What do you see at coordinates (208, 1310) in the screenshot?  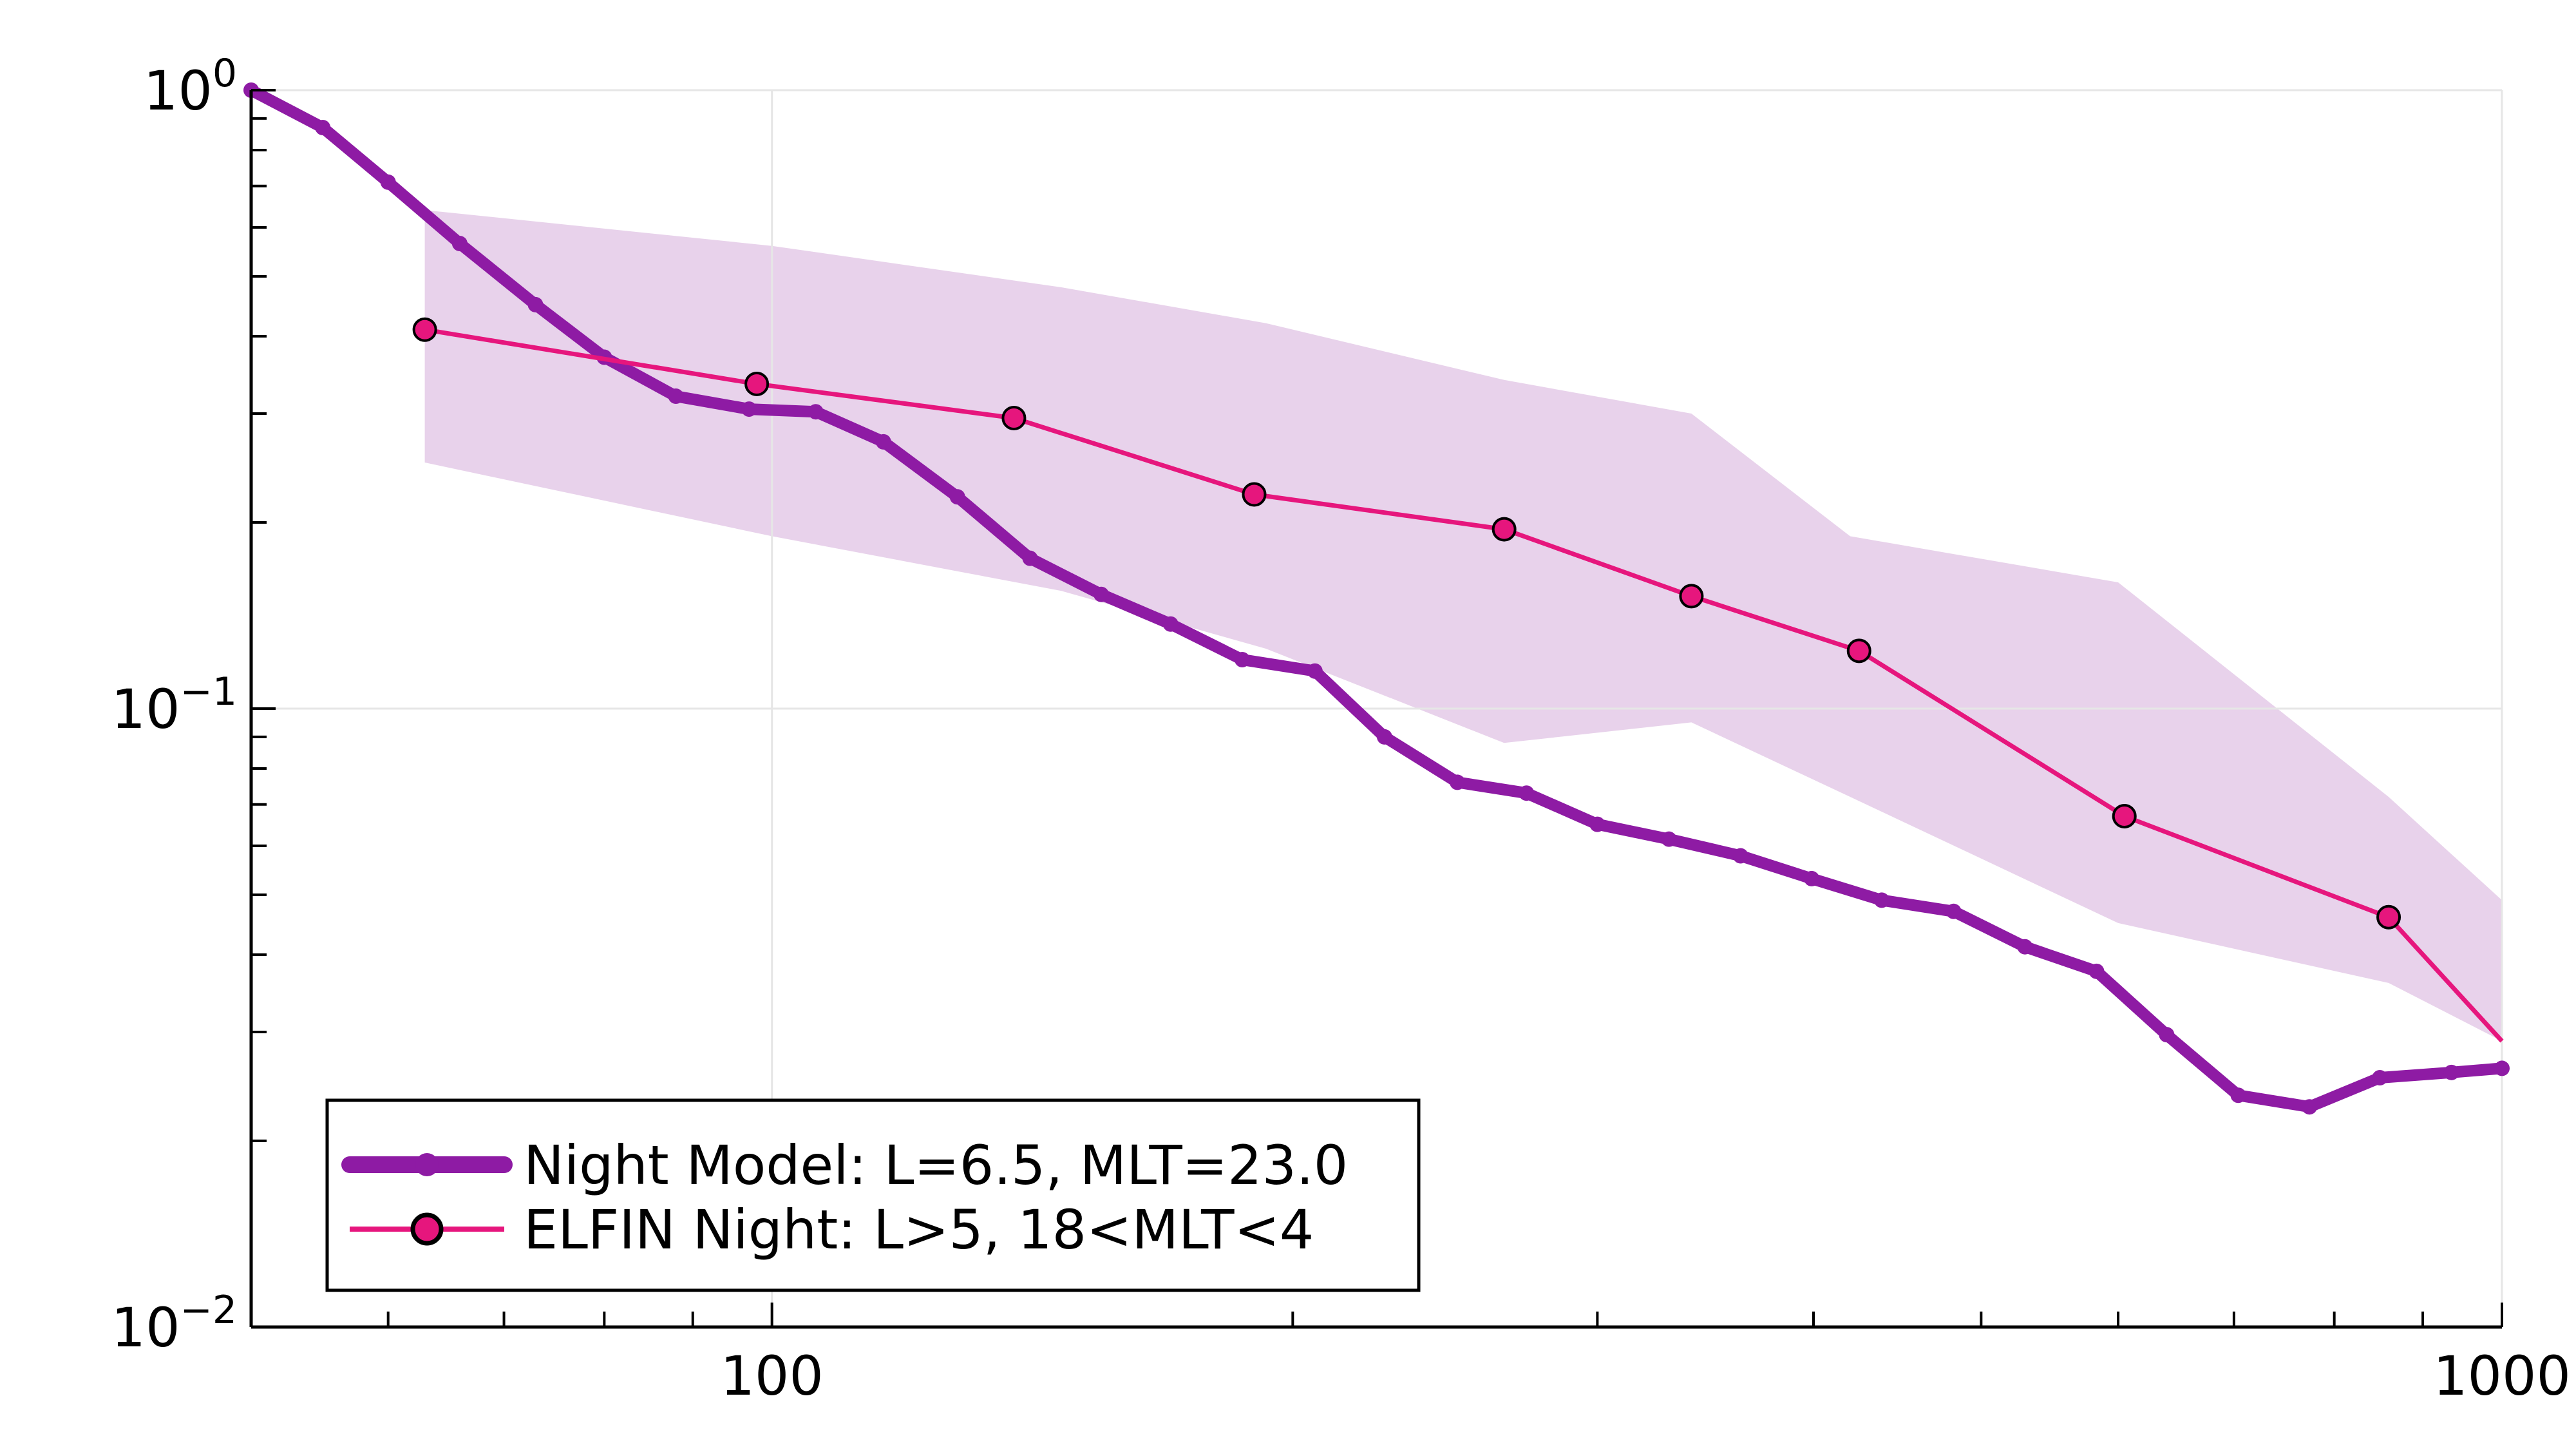 I see `y-tick-exponent: −2` at bounding box center [208, 1310].